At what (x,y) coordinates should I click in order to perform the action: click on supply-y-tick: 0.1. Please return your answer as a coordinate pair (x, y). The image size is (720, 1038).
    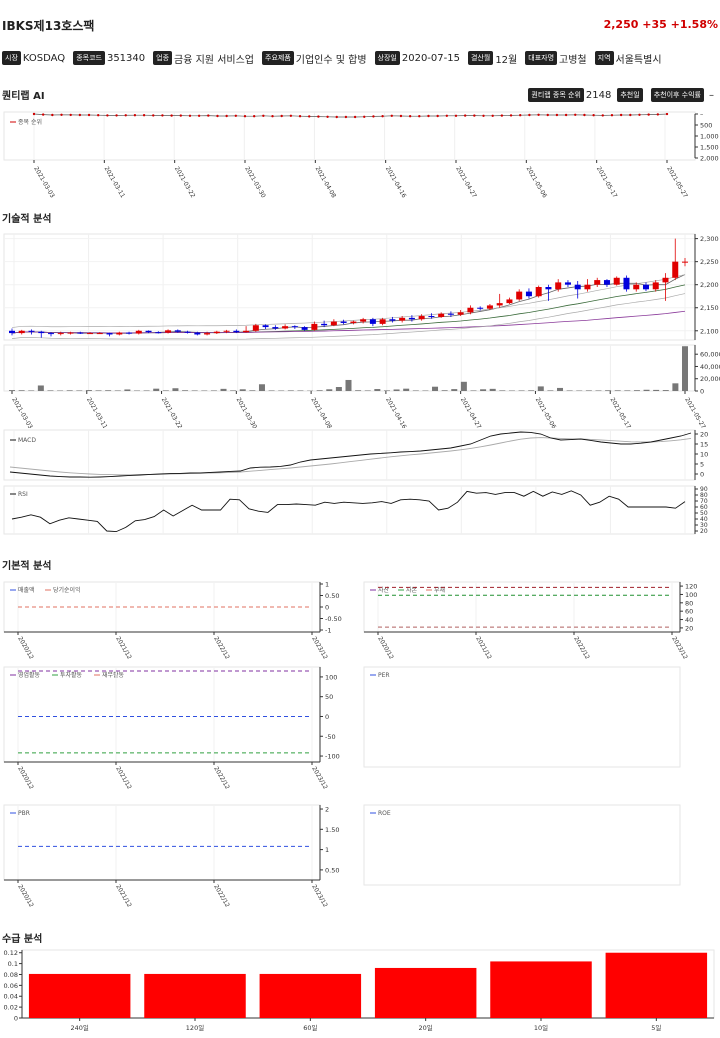
    Looking at the image, I should click on (13, 964).